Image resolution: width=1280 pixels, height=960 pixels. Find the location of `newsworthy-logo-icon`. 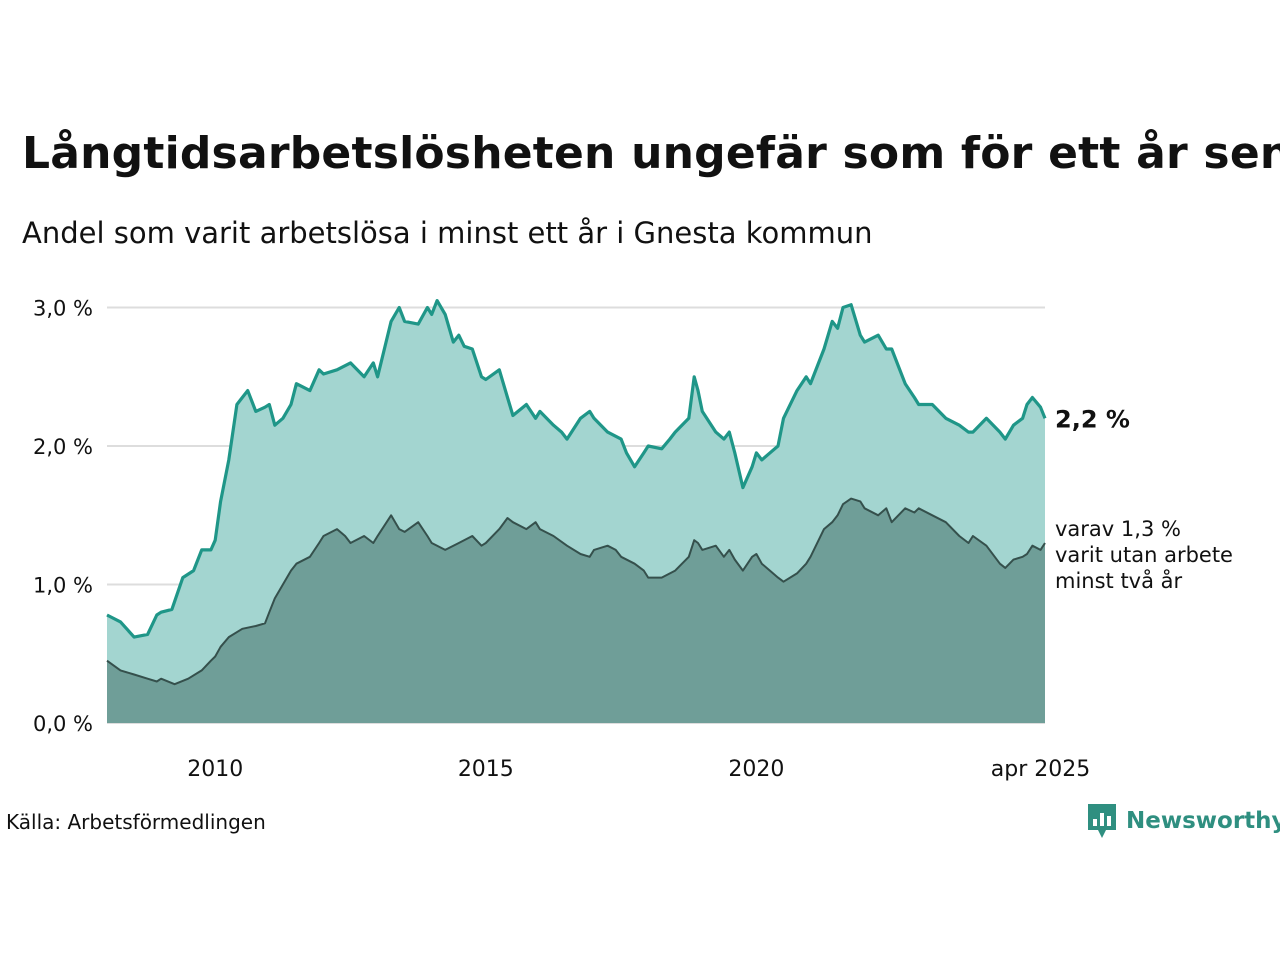

newsworthy-logo-icon is located at coordinates (1102, 821).